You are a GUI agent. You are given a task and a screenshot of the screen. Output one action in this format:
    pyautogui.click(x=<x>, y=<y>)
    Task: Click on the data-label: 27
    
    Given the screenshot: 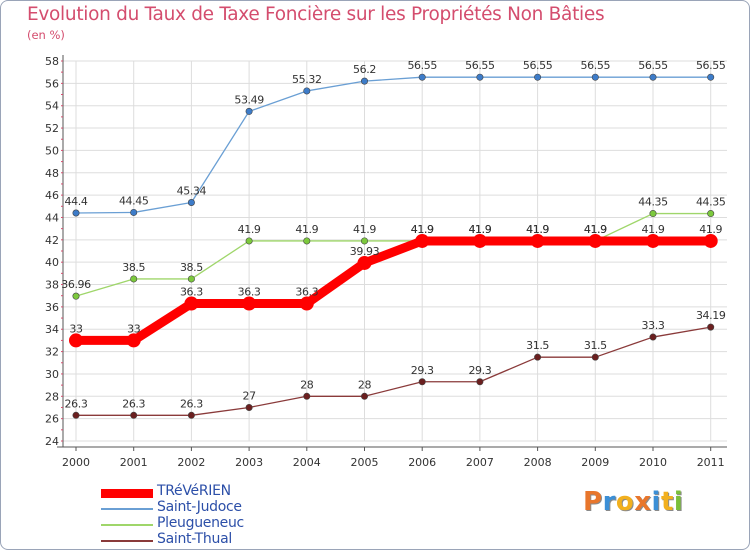 What is the action you would take?
    pyautogui.click(x=249, y=395)
    